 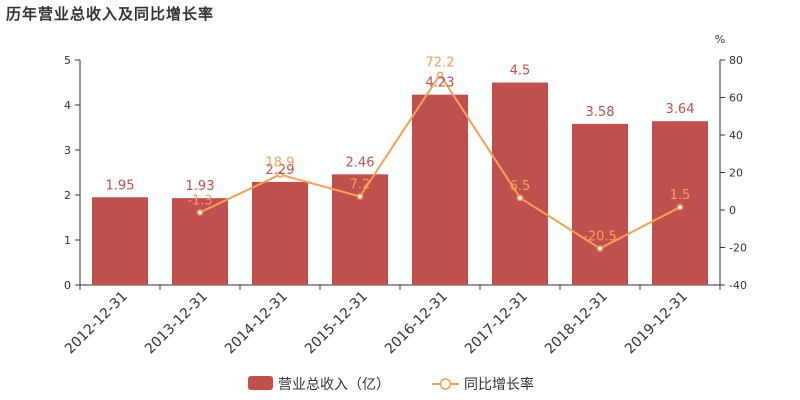 What do you see at coordinates (656, 323) in the screenshot?
I see `x-tick-label: 2019-12-31` at bounding box center [656, 323].